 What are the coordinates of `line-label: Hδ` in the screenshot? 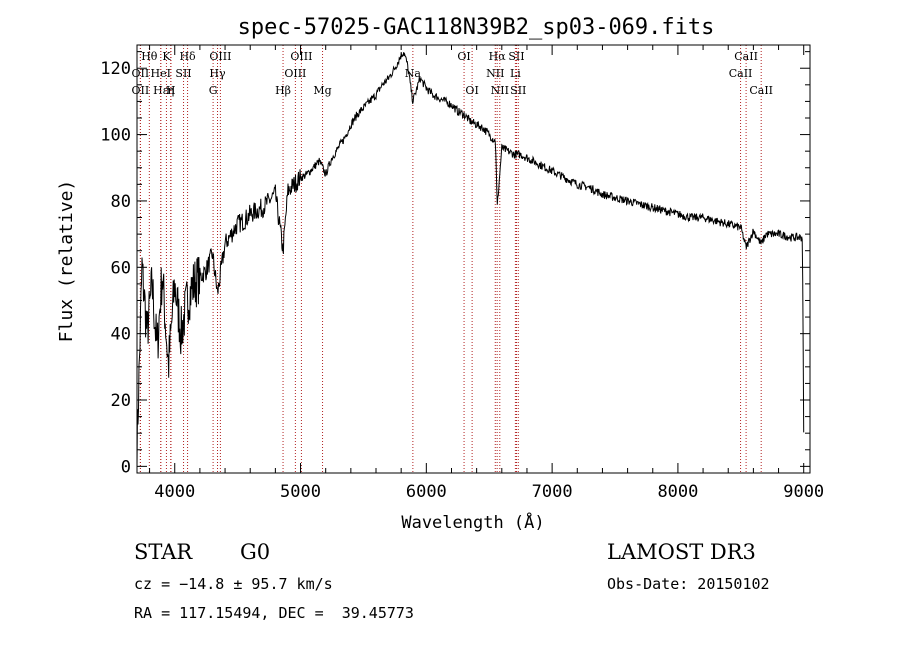 It's located at (187, 56).